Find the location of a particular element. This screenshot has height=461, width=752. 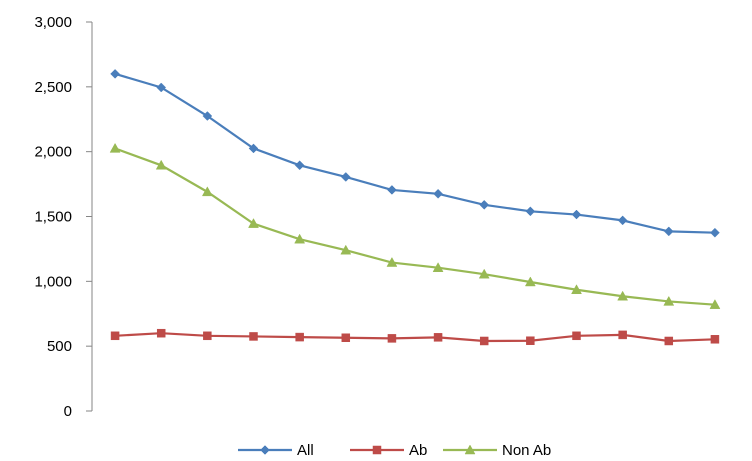

series-ab is located at coordinates (415, 337).